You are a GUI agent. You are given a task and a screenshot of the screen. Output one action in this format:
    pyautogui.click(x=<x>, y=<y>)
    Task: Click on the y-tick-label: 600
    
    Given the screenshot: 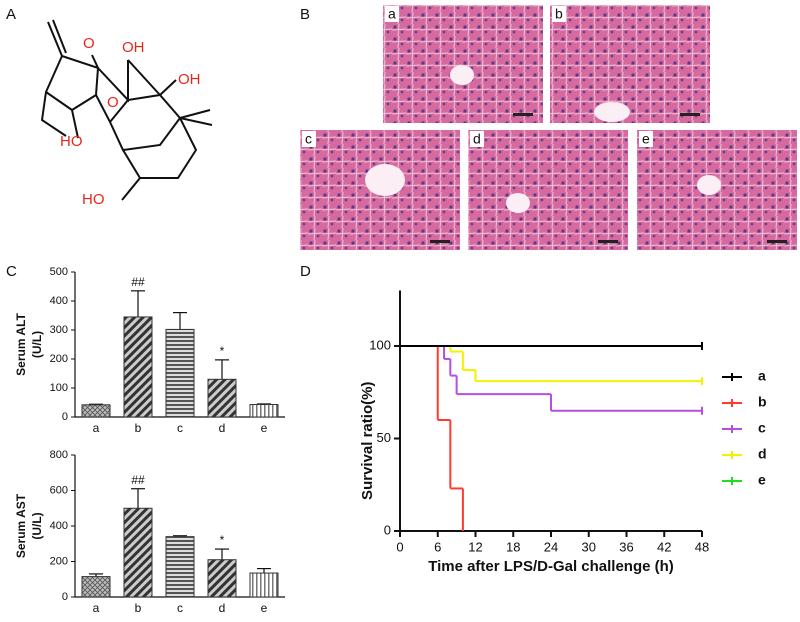 What is the action you would take?
    pyautogui.click(x=59, y=490)
    